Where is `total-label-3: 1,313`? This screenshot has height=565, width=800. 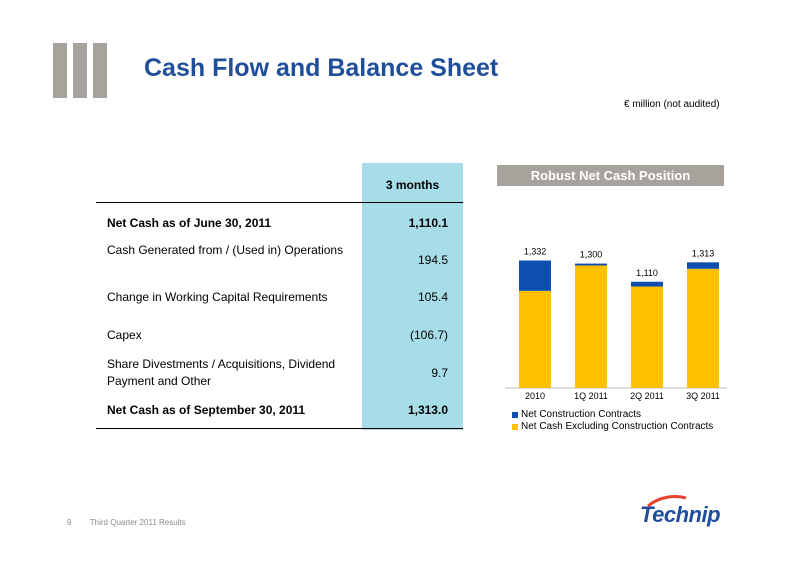
total-label-3: 1,313 is located at coordinates (703, 253).